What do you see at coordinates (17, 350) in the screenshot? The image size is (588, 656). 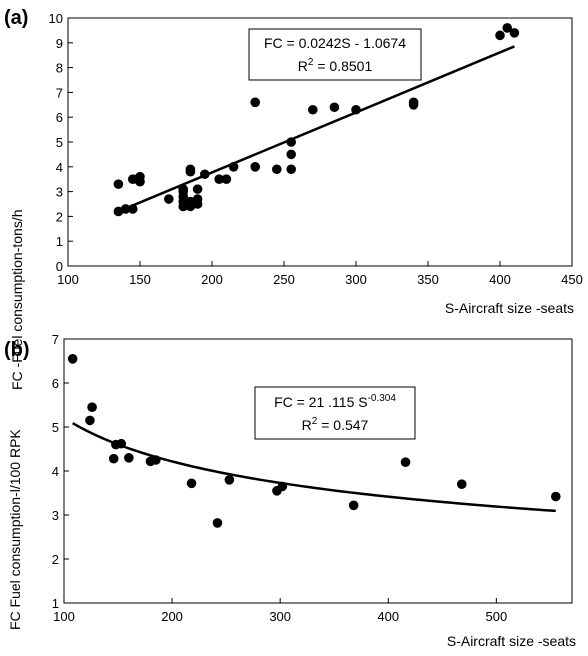 I see `panel-label-b: (b)` at bounding box center [17, 350].